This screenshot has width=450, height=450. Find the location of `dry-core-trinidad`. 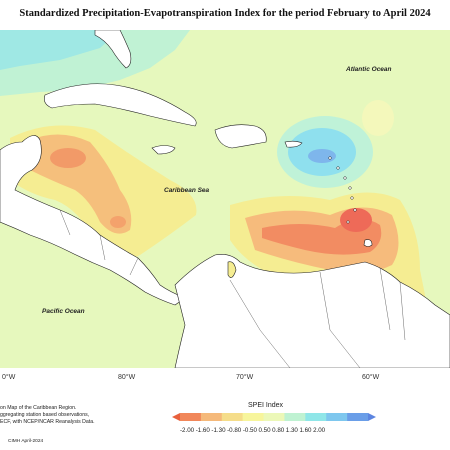

dry-core-trinidad is located at coordinates (356, 220).